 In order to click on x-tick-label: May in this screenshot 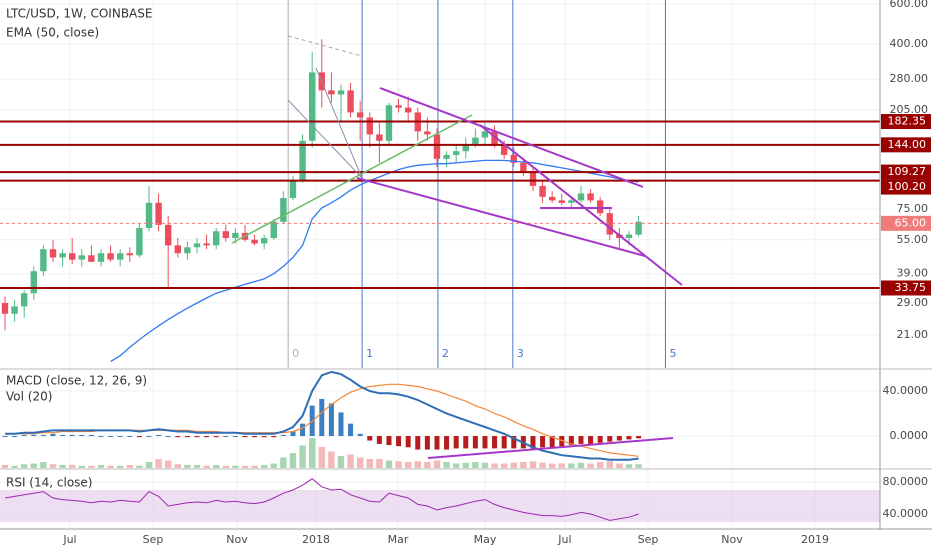, I will do `click(485, 539)`.